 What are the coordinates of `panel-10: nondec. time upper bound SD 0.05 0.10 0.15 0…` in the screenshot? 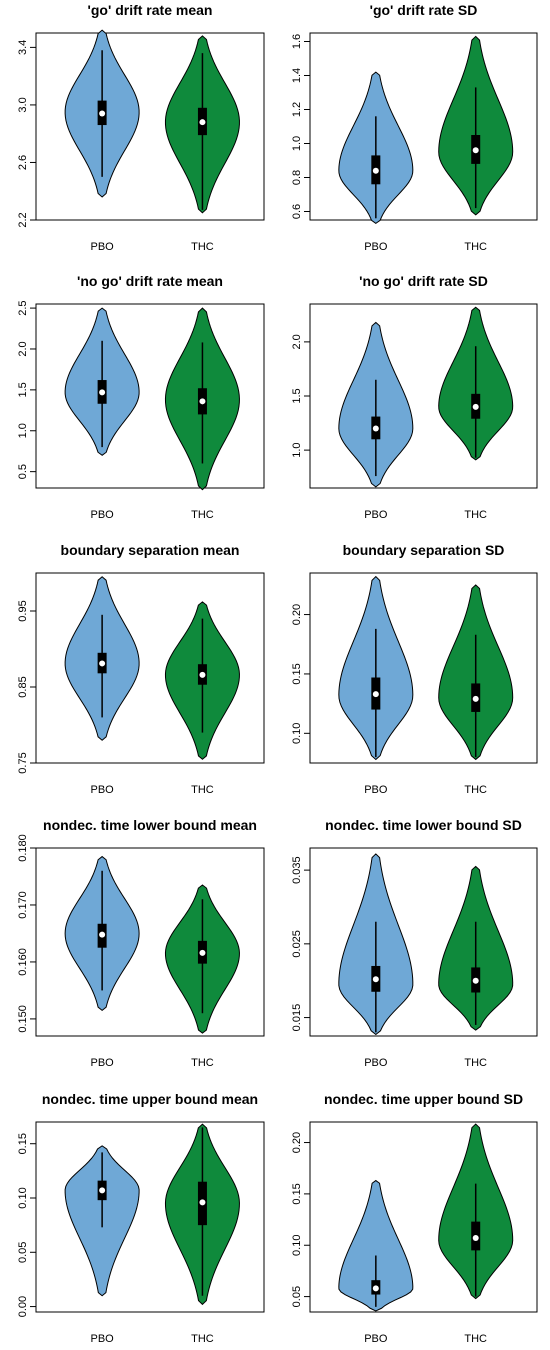 It's located at (414, 1218).